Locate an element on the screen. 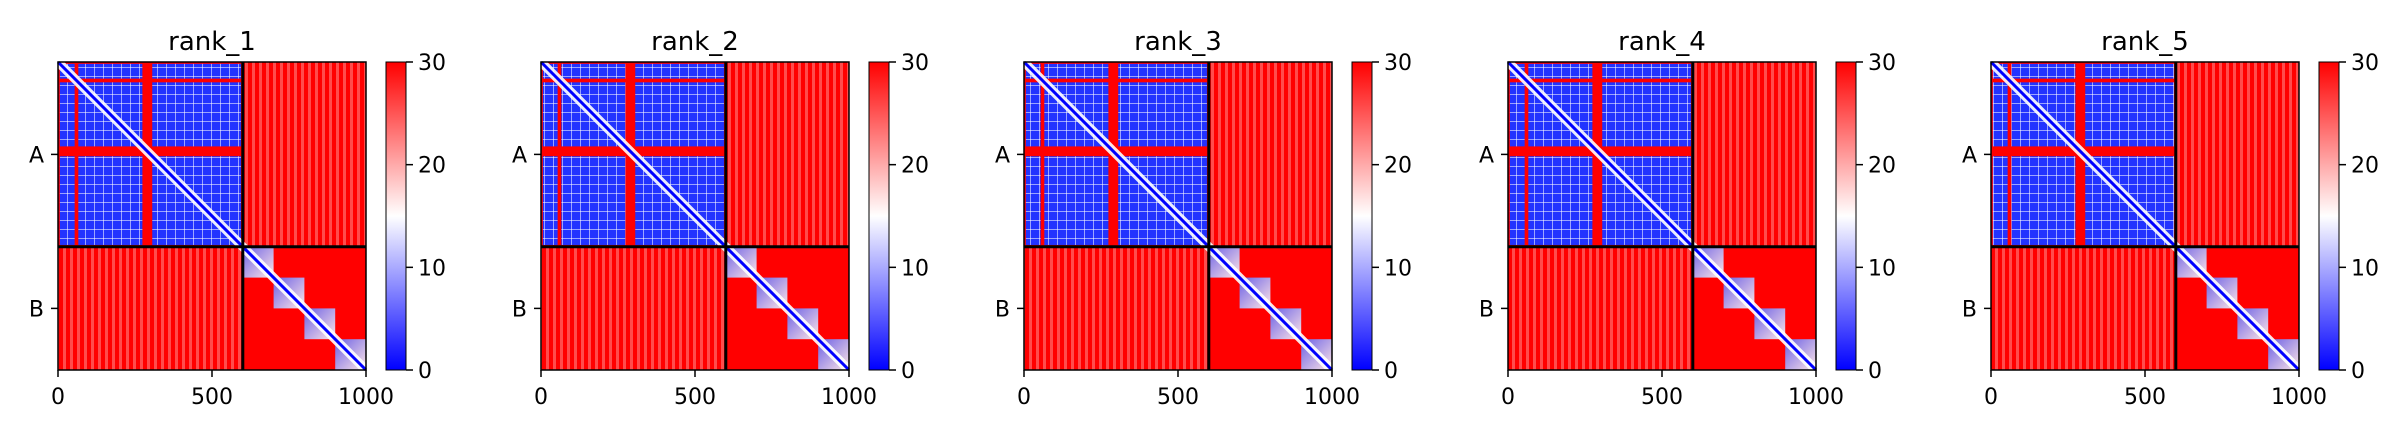 The image size is (2401, 438). panel-title: rank_3 is located at coordinates (1178, 42).